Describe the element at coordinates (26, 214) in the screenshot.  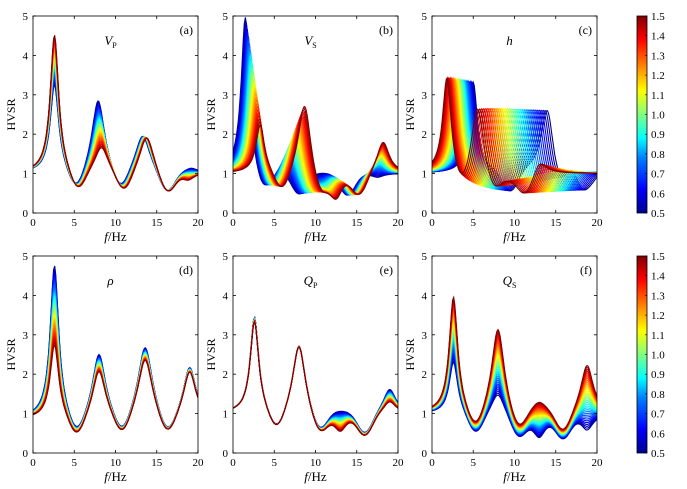
I see `y-tick-label-a-0: 0` at that location.